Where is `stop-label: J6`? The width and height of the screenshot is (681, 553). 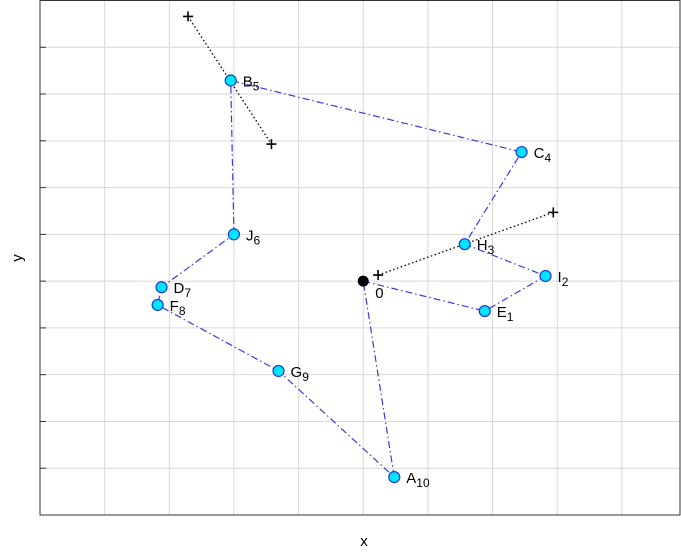
stop-label: J6 is located at coordinates (253, 237).